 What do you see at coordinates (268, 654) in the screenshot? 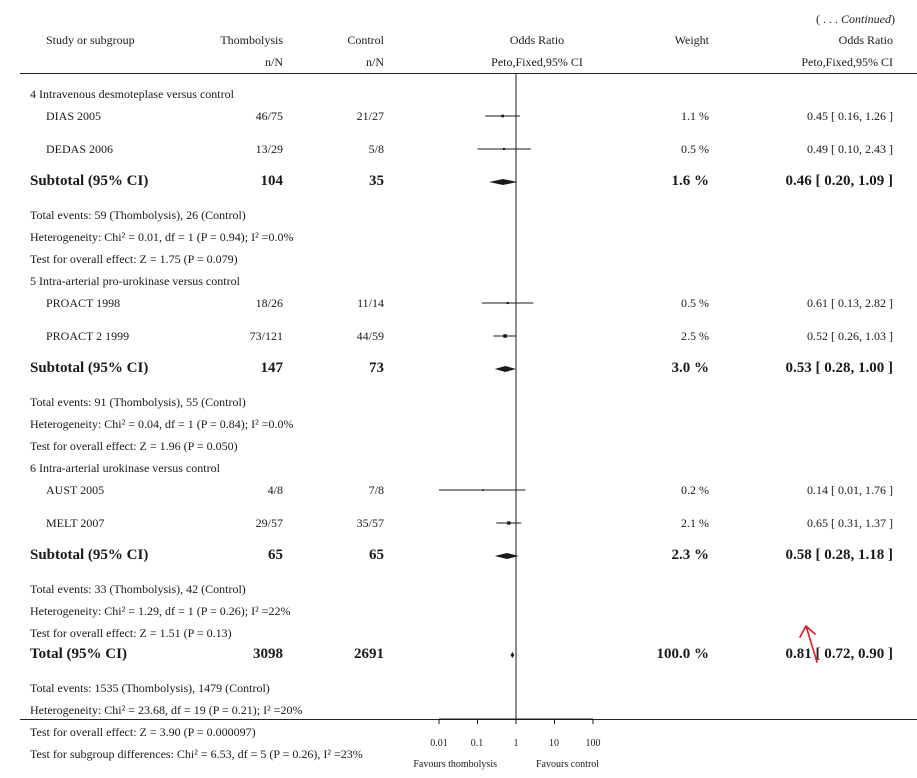
I see `treatment-events: 3098` at bounding box center [268, 654].